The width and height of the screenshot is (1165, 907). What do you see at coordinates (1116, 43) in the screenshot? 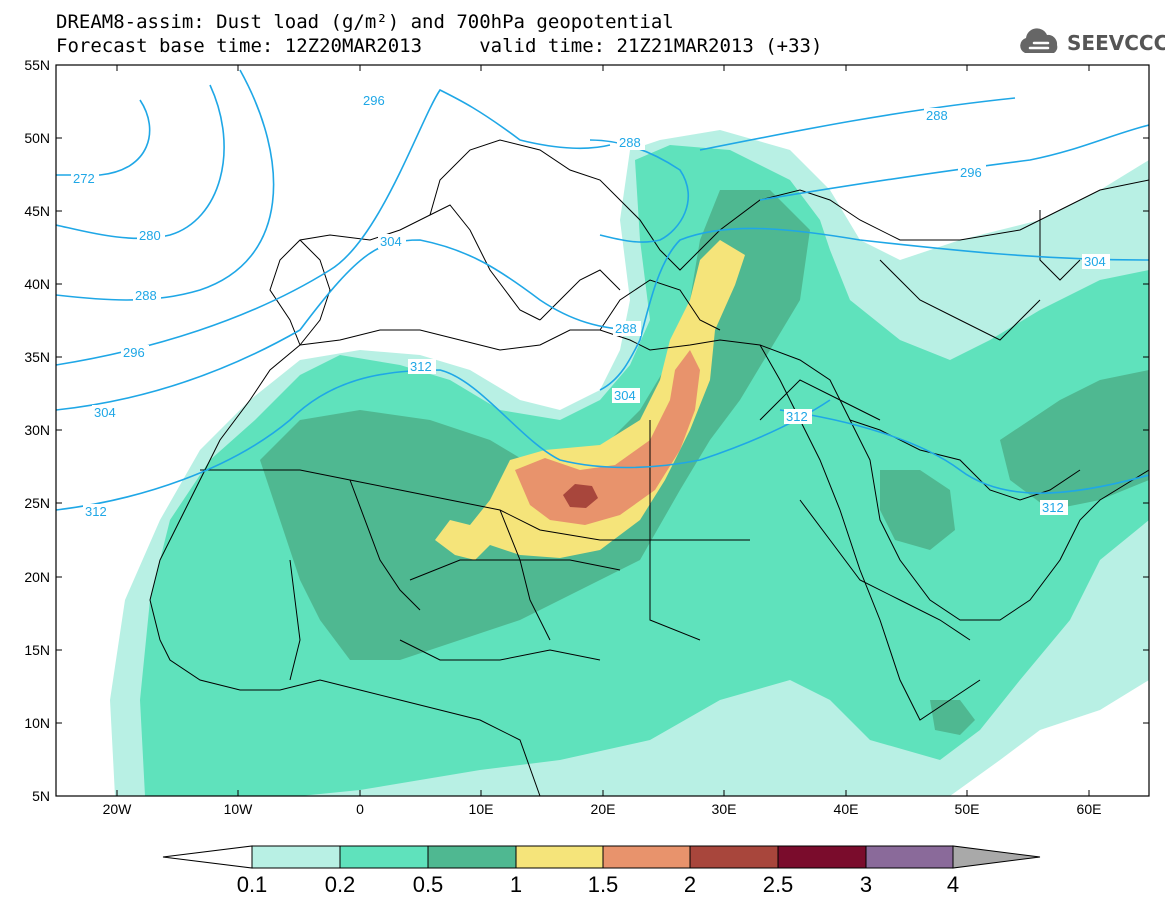
I see `logo-text: SEEVCCC` at bounding box center [1116, 43].